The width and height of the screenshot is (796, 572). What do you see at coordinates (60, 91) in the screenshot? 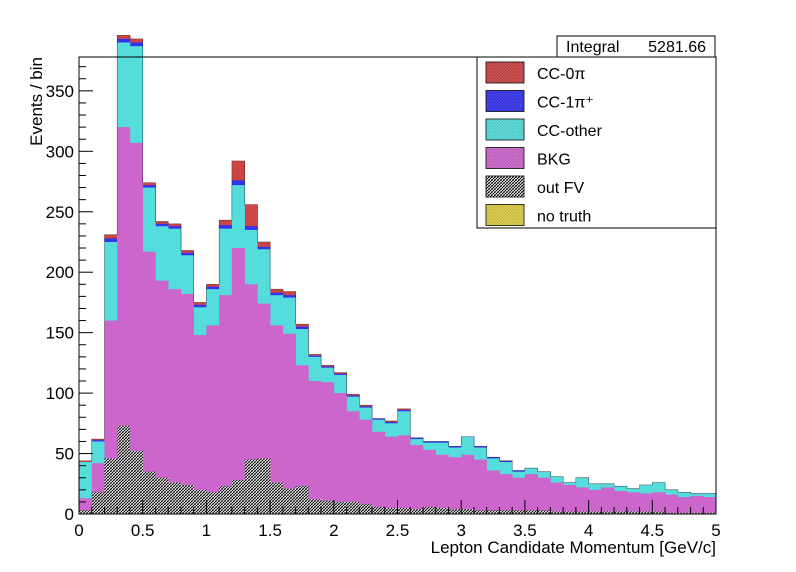
I see `y-tick-label: 350` at bounding box center [60, 91].